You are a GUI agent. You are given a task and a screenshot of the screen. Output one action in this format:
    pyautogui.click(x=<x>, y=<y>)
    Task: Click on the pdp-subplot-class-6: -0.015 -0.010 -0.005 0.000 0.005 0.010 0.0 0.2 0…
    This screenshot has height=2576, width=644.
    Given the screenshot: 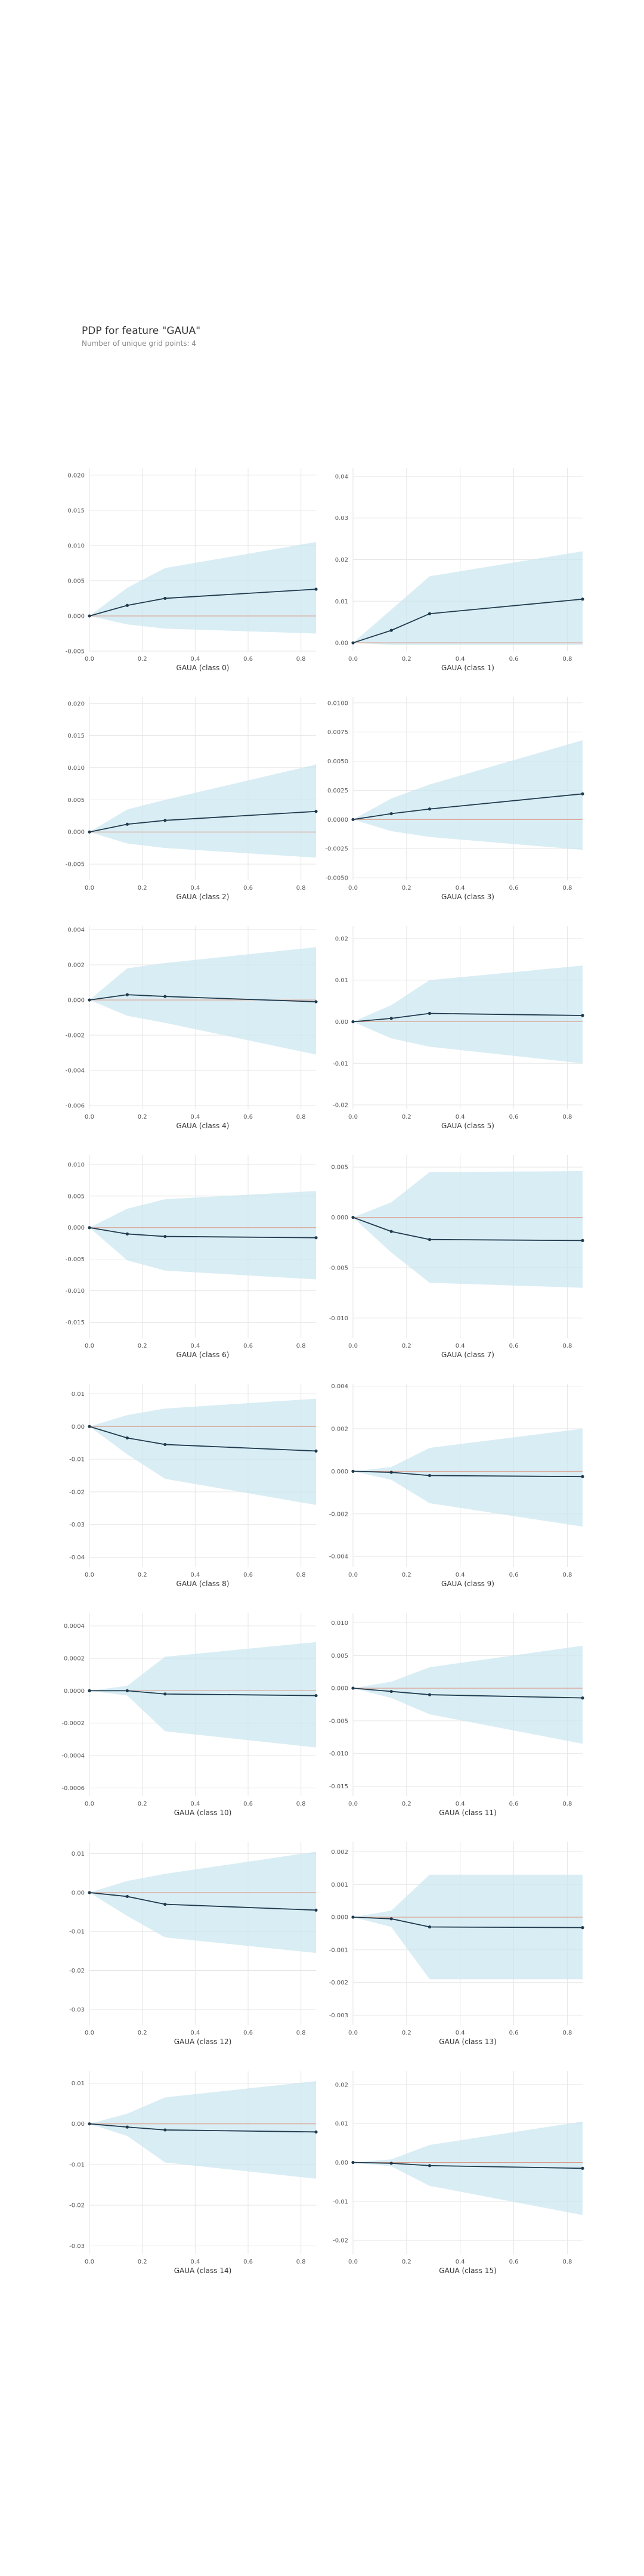 What is the action you would take?
    pyautogui.click(x=192, y=1257)
    